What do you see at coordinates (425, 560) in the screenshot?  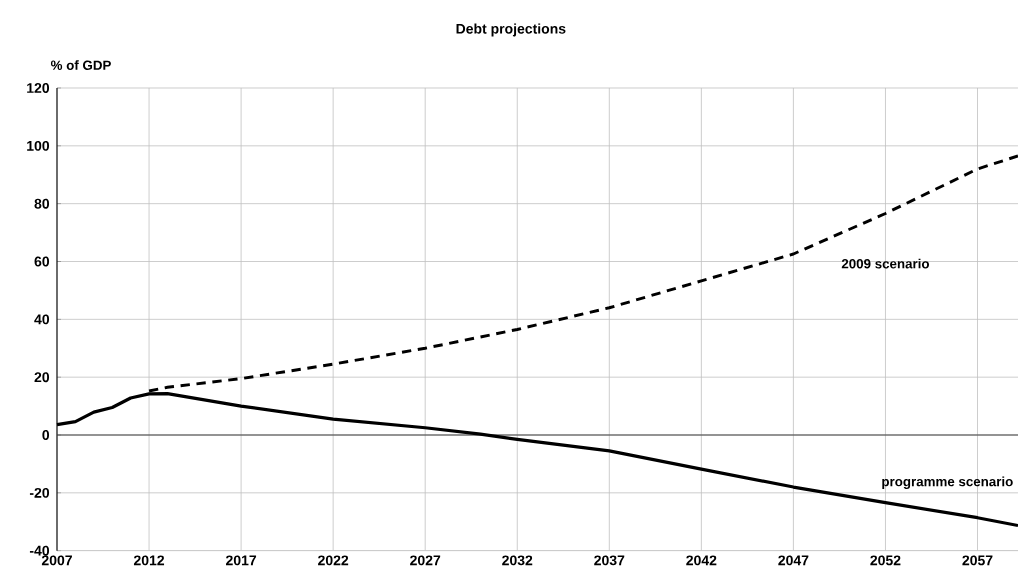 I see `x-tick-label: 2027` at bounding box center [425, 560].